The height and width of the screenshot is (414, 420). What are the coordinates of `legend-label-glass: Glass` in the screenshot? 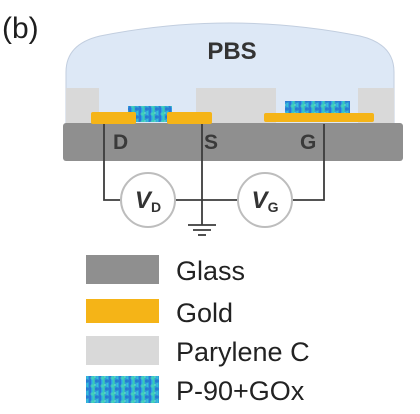 It's located at (210, 271).